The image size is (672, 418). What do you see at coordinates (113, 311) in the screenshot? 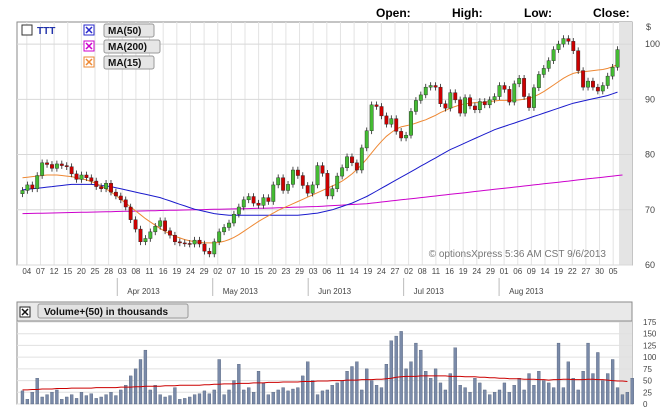
I see `volume-legend-button` at bounding box center [113, 311].